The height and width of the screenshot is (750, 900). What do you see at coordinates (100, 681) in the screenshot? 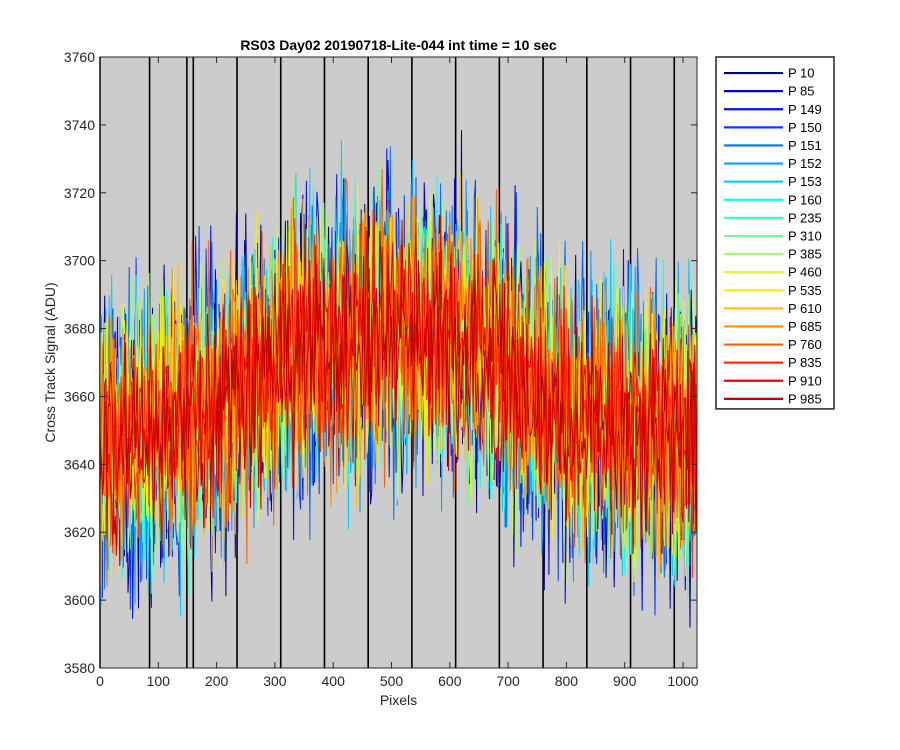
I see `x-tick-label: 0` at bounding box center [100, 681].